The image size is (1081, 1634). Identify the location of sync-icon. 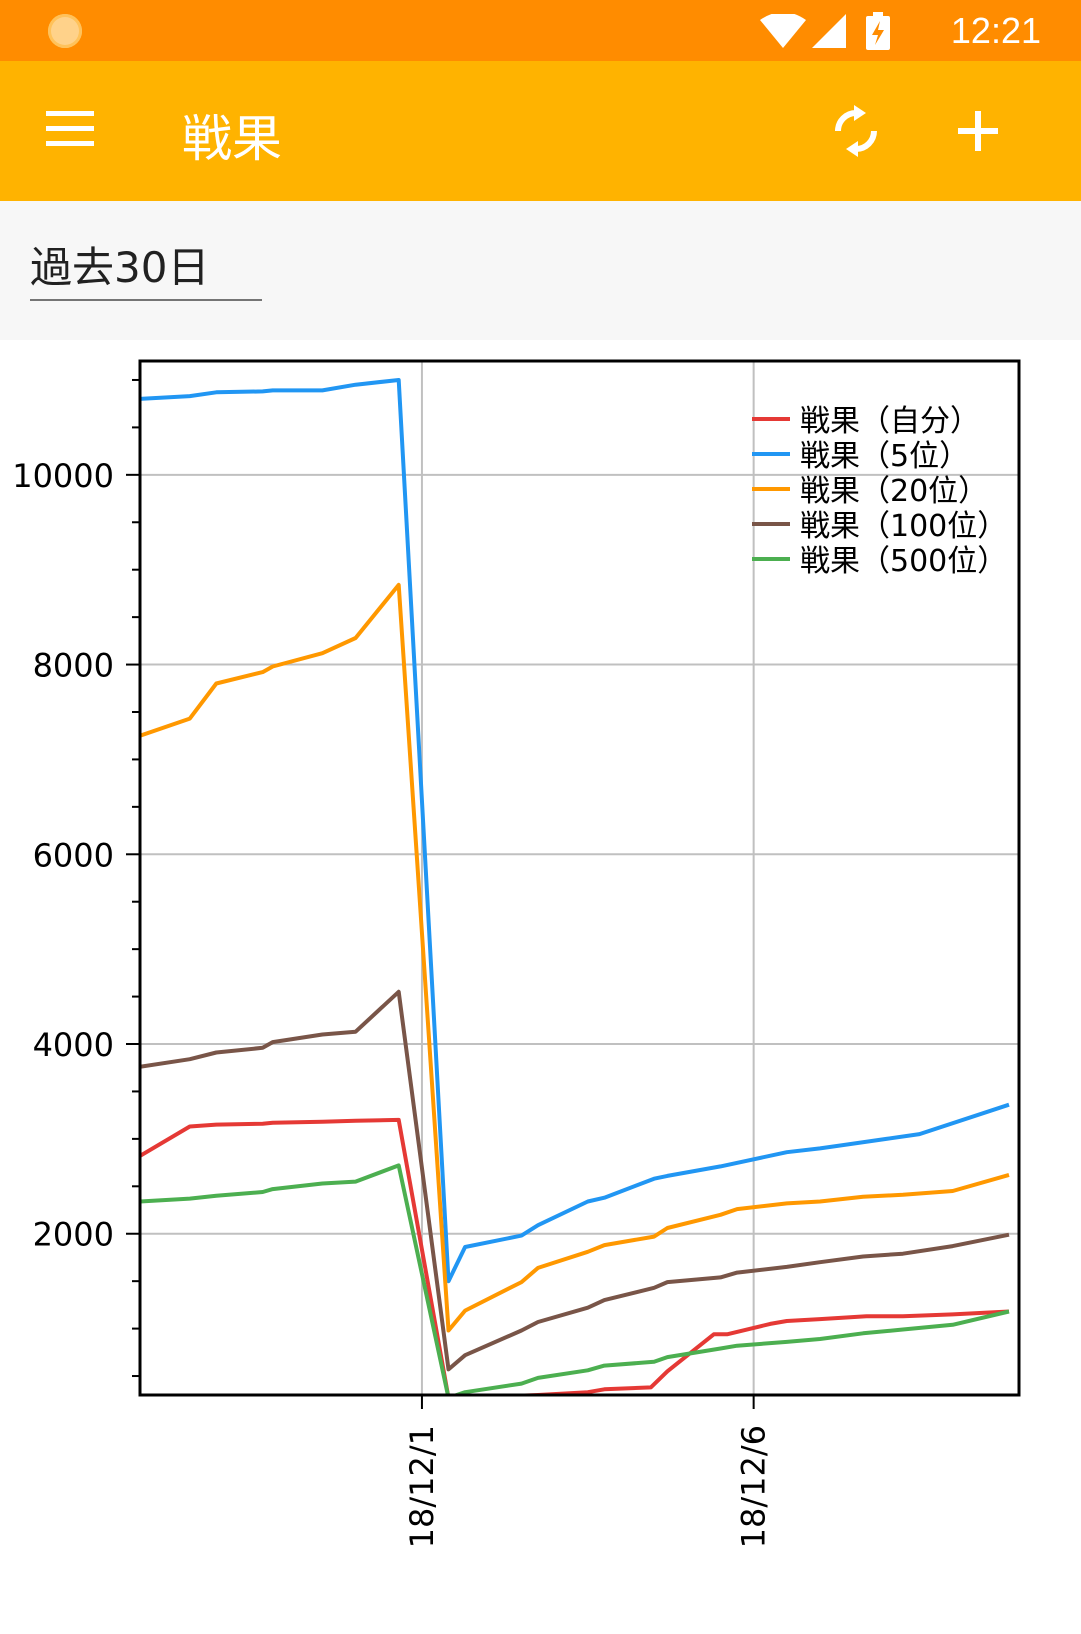
(856, 131).